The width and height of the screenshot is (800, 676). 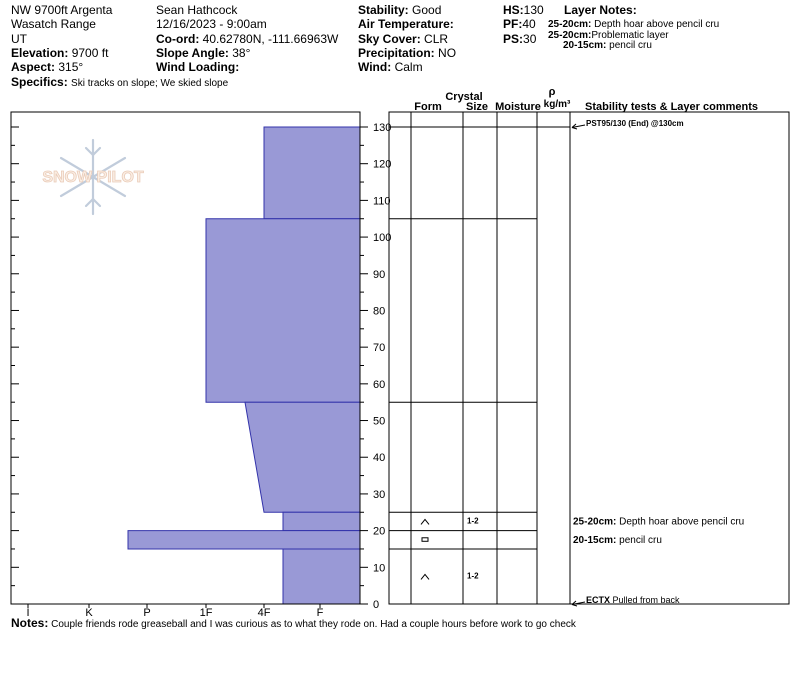 I want to click on test-arrowhead, so click(x=574, y=603).